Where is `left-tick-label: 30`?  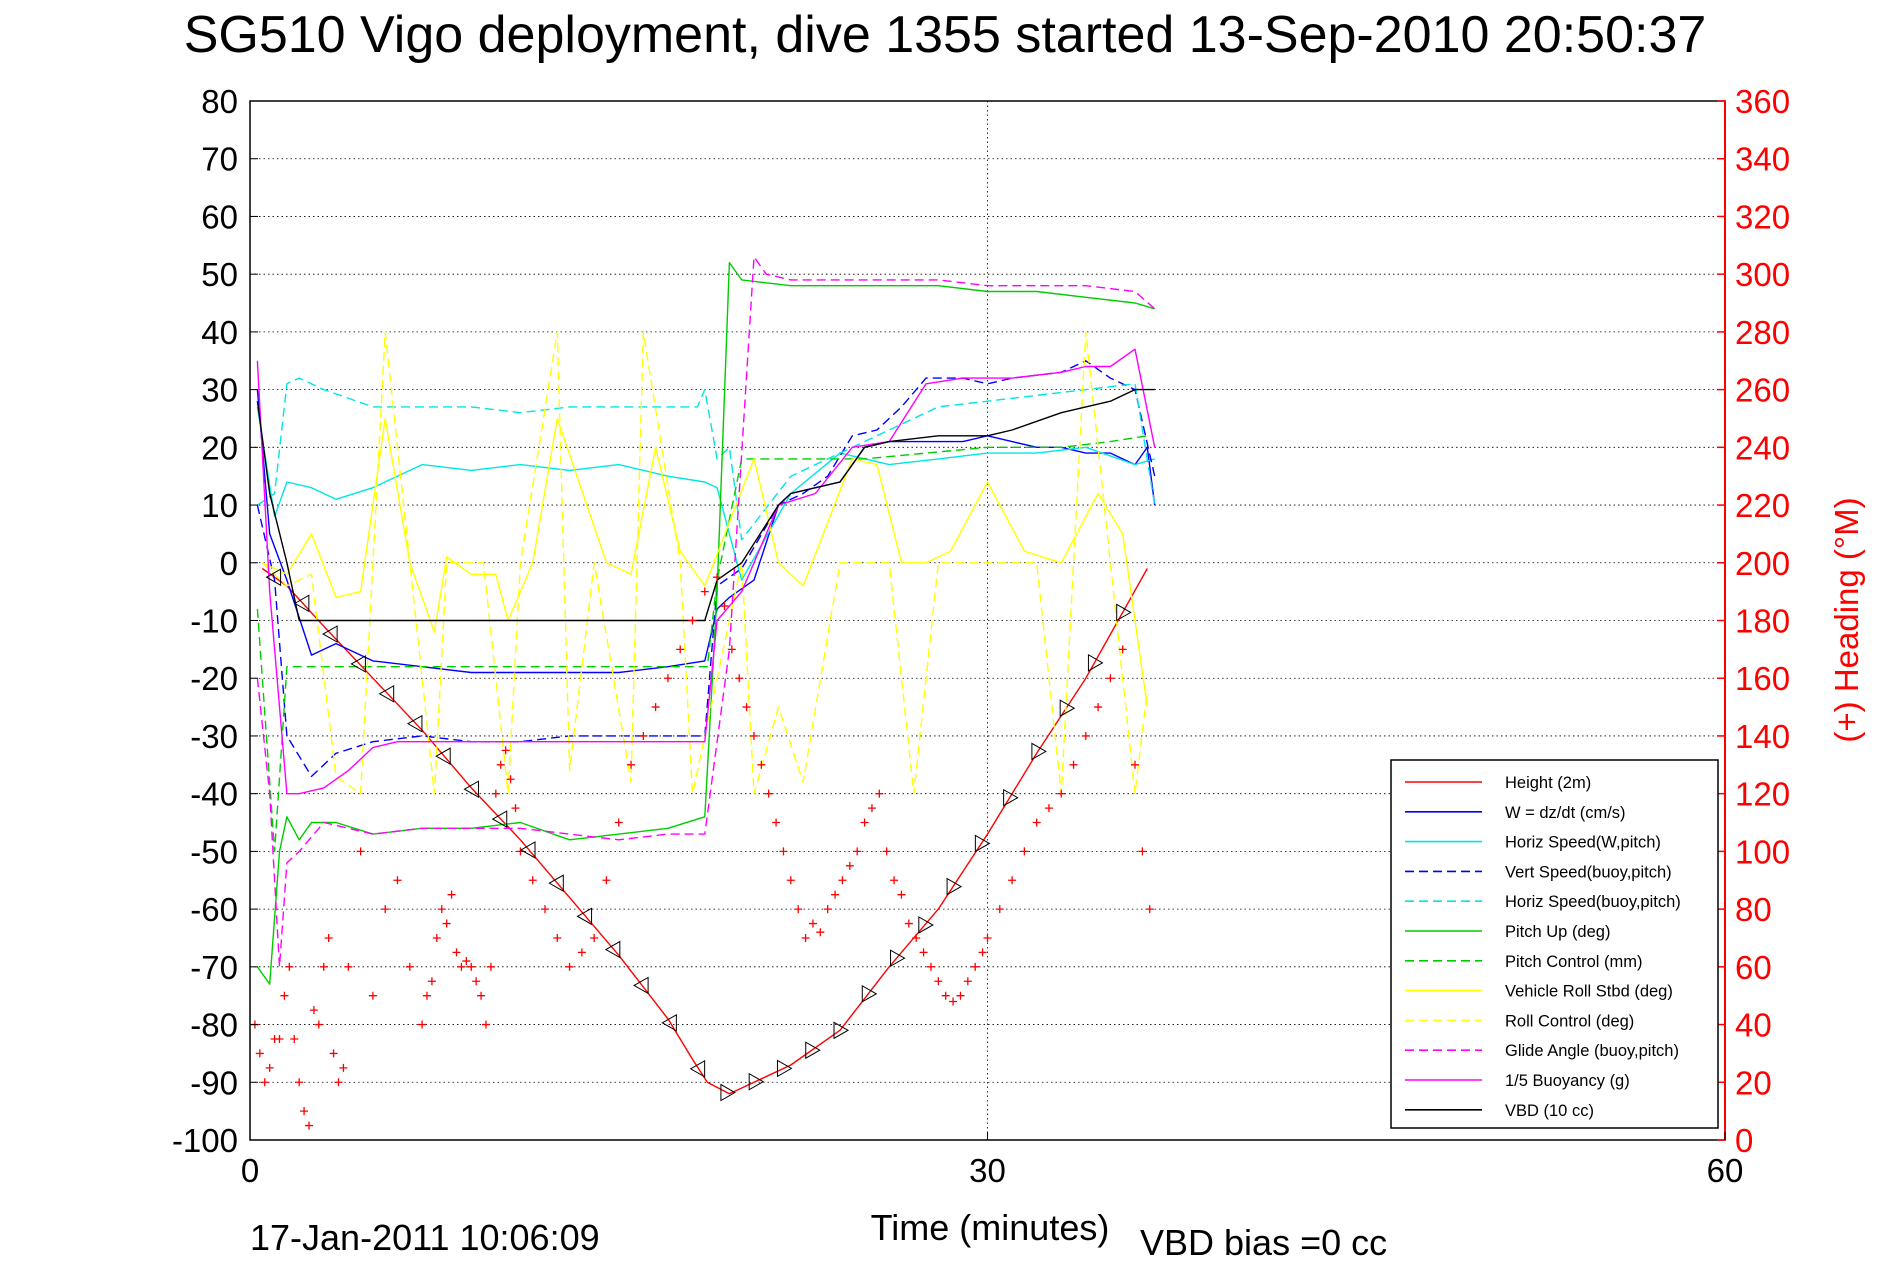 left-tick-label: 30 is located at coordinates (219, 390).